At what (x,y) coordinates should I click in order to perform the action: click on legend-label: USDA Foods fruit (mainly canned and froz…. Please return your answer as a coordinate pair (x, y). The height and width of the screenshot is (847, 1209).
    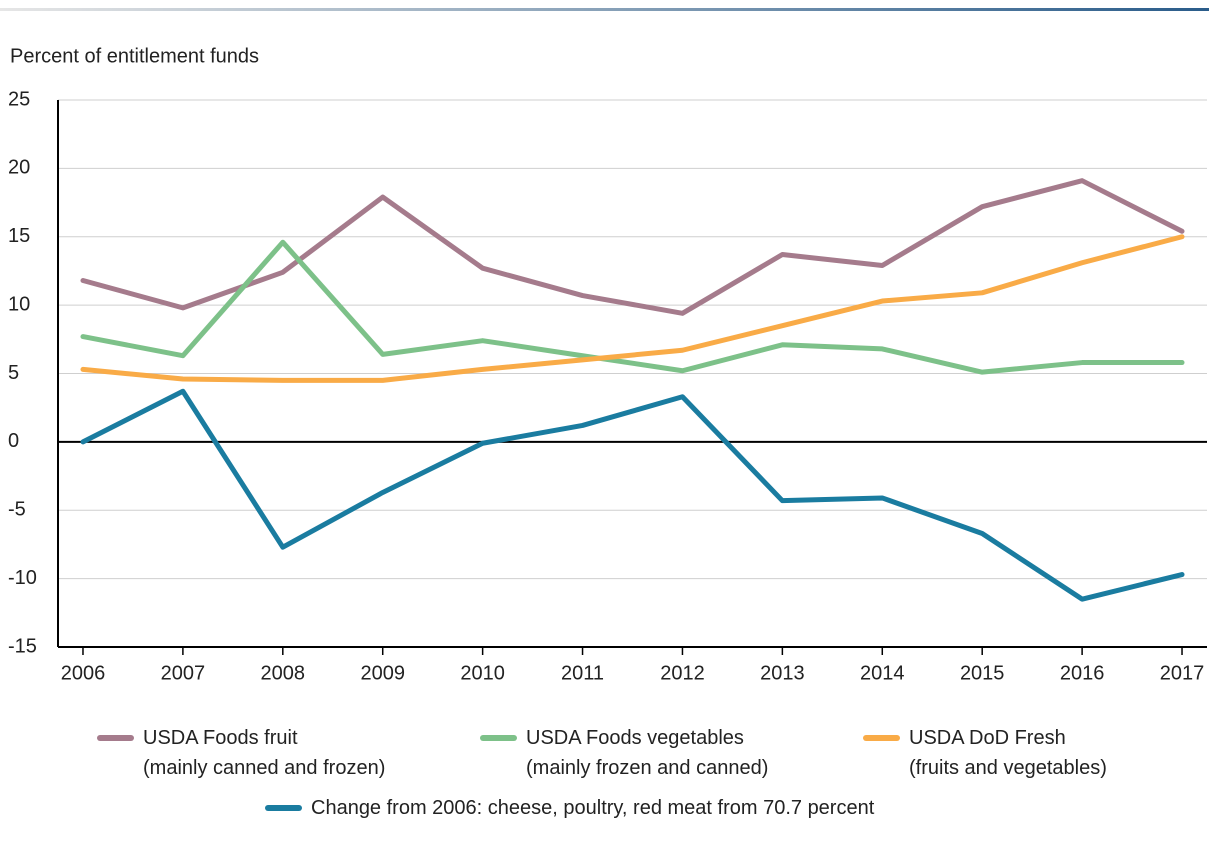
    Looking at the image, I should click on (264, 753).